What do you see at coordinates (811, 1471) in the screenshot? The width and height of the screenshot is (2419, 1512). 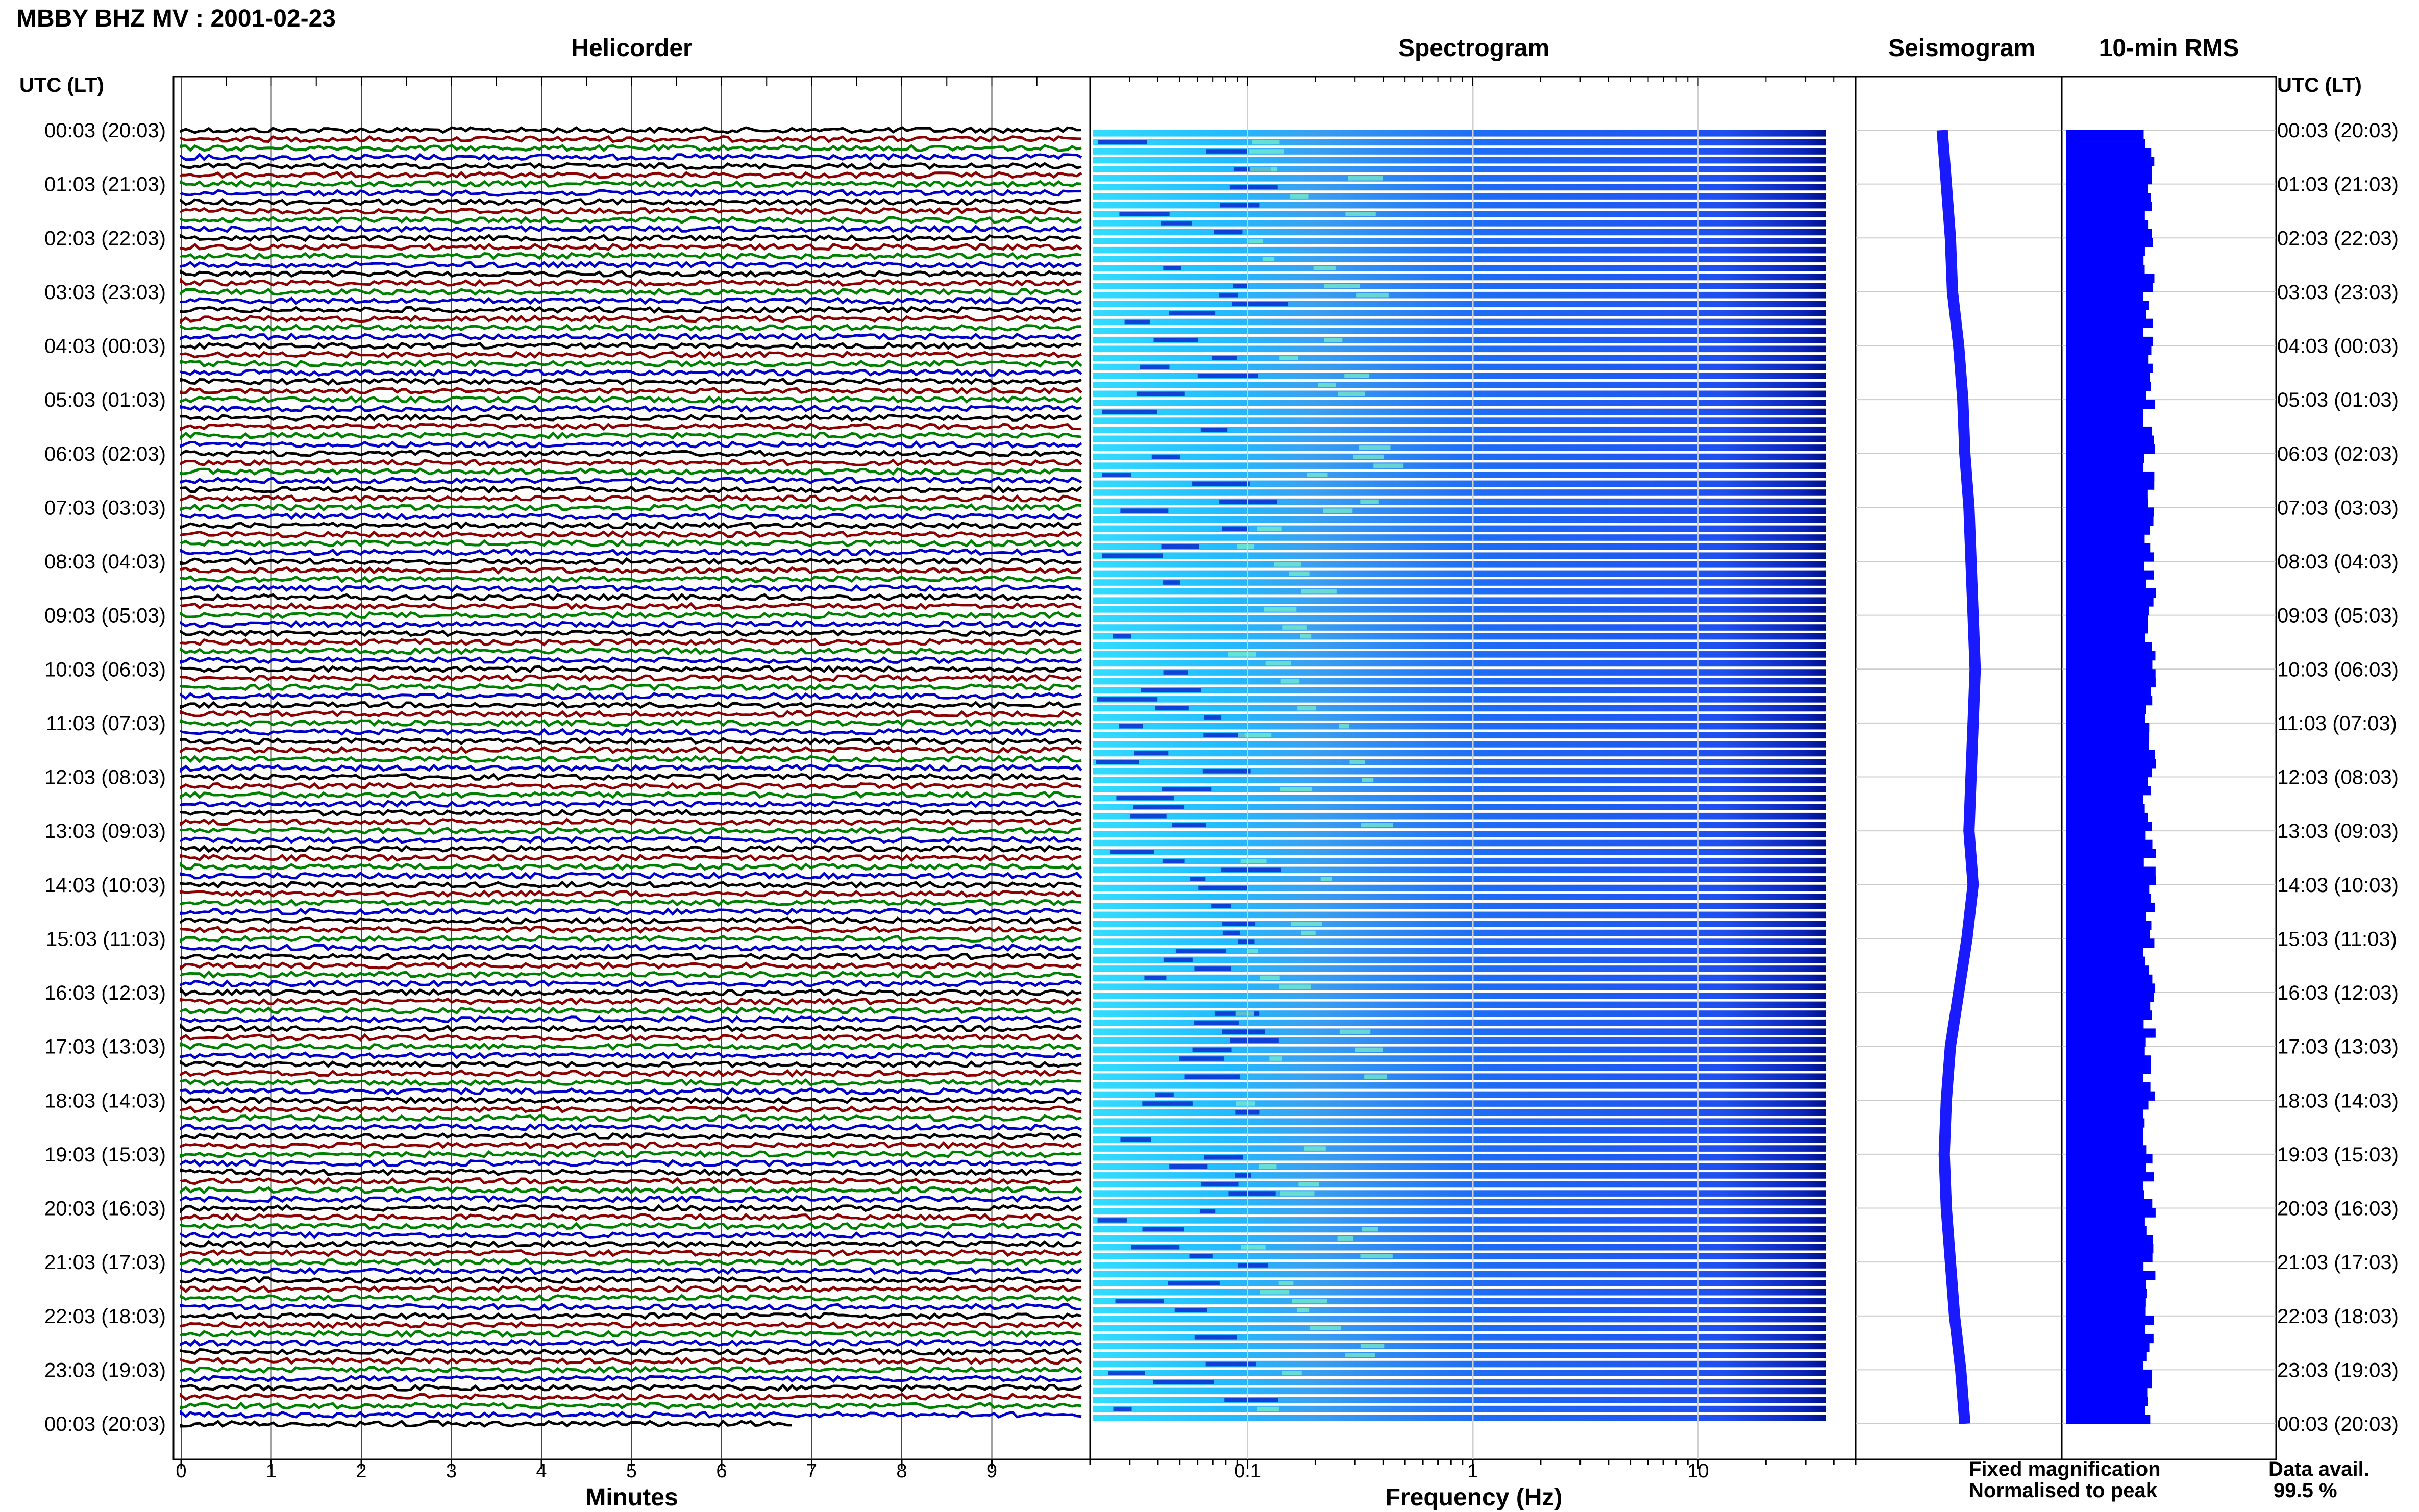 I see `helicorder-x-tick-label: 7` at bounding box center [811, 1471].